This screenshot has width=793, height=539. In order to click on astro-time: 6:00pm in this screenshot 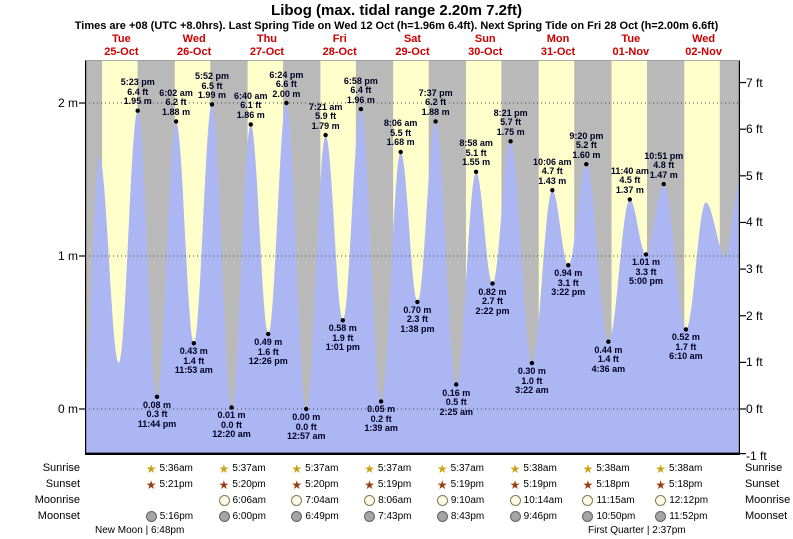, I will do `click(249, 516)`.